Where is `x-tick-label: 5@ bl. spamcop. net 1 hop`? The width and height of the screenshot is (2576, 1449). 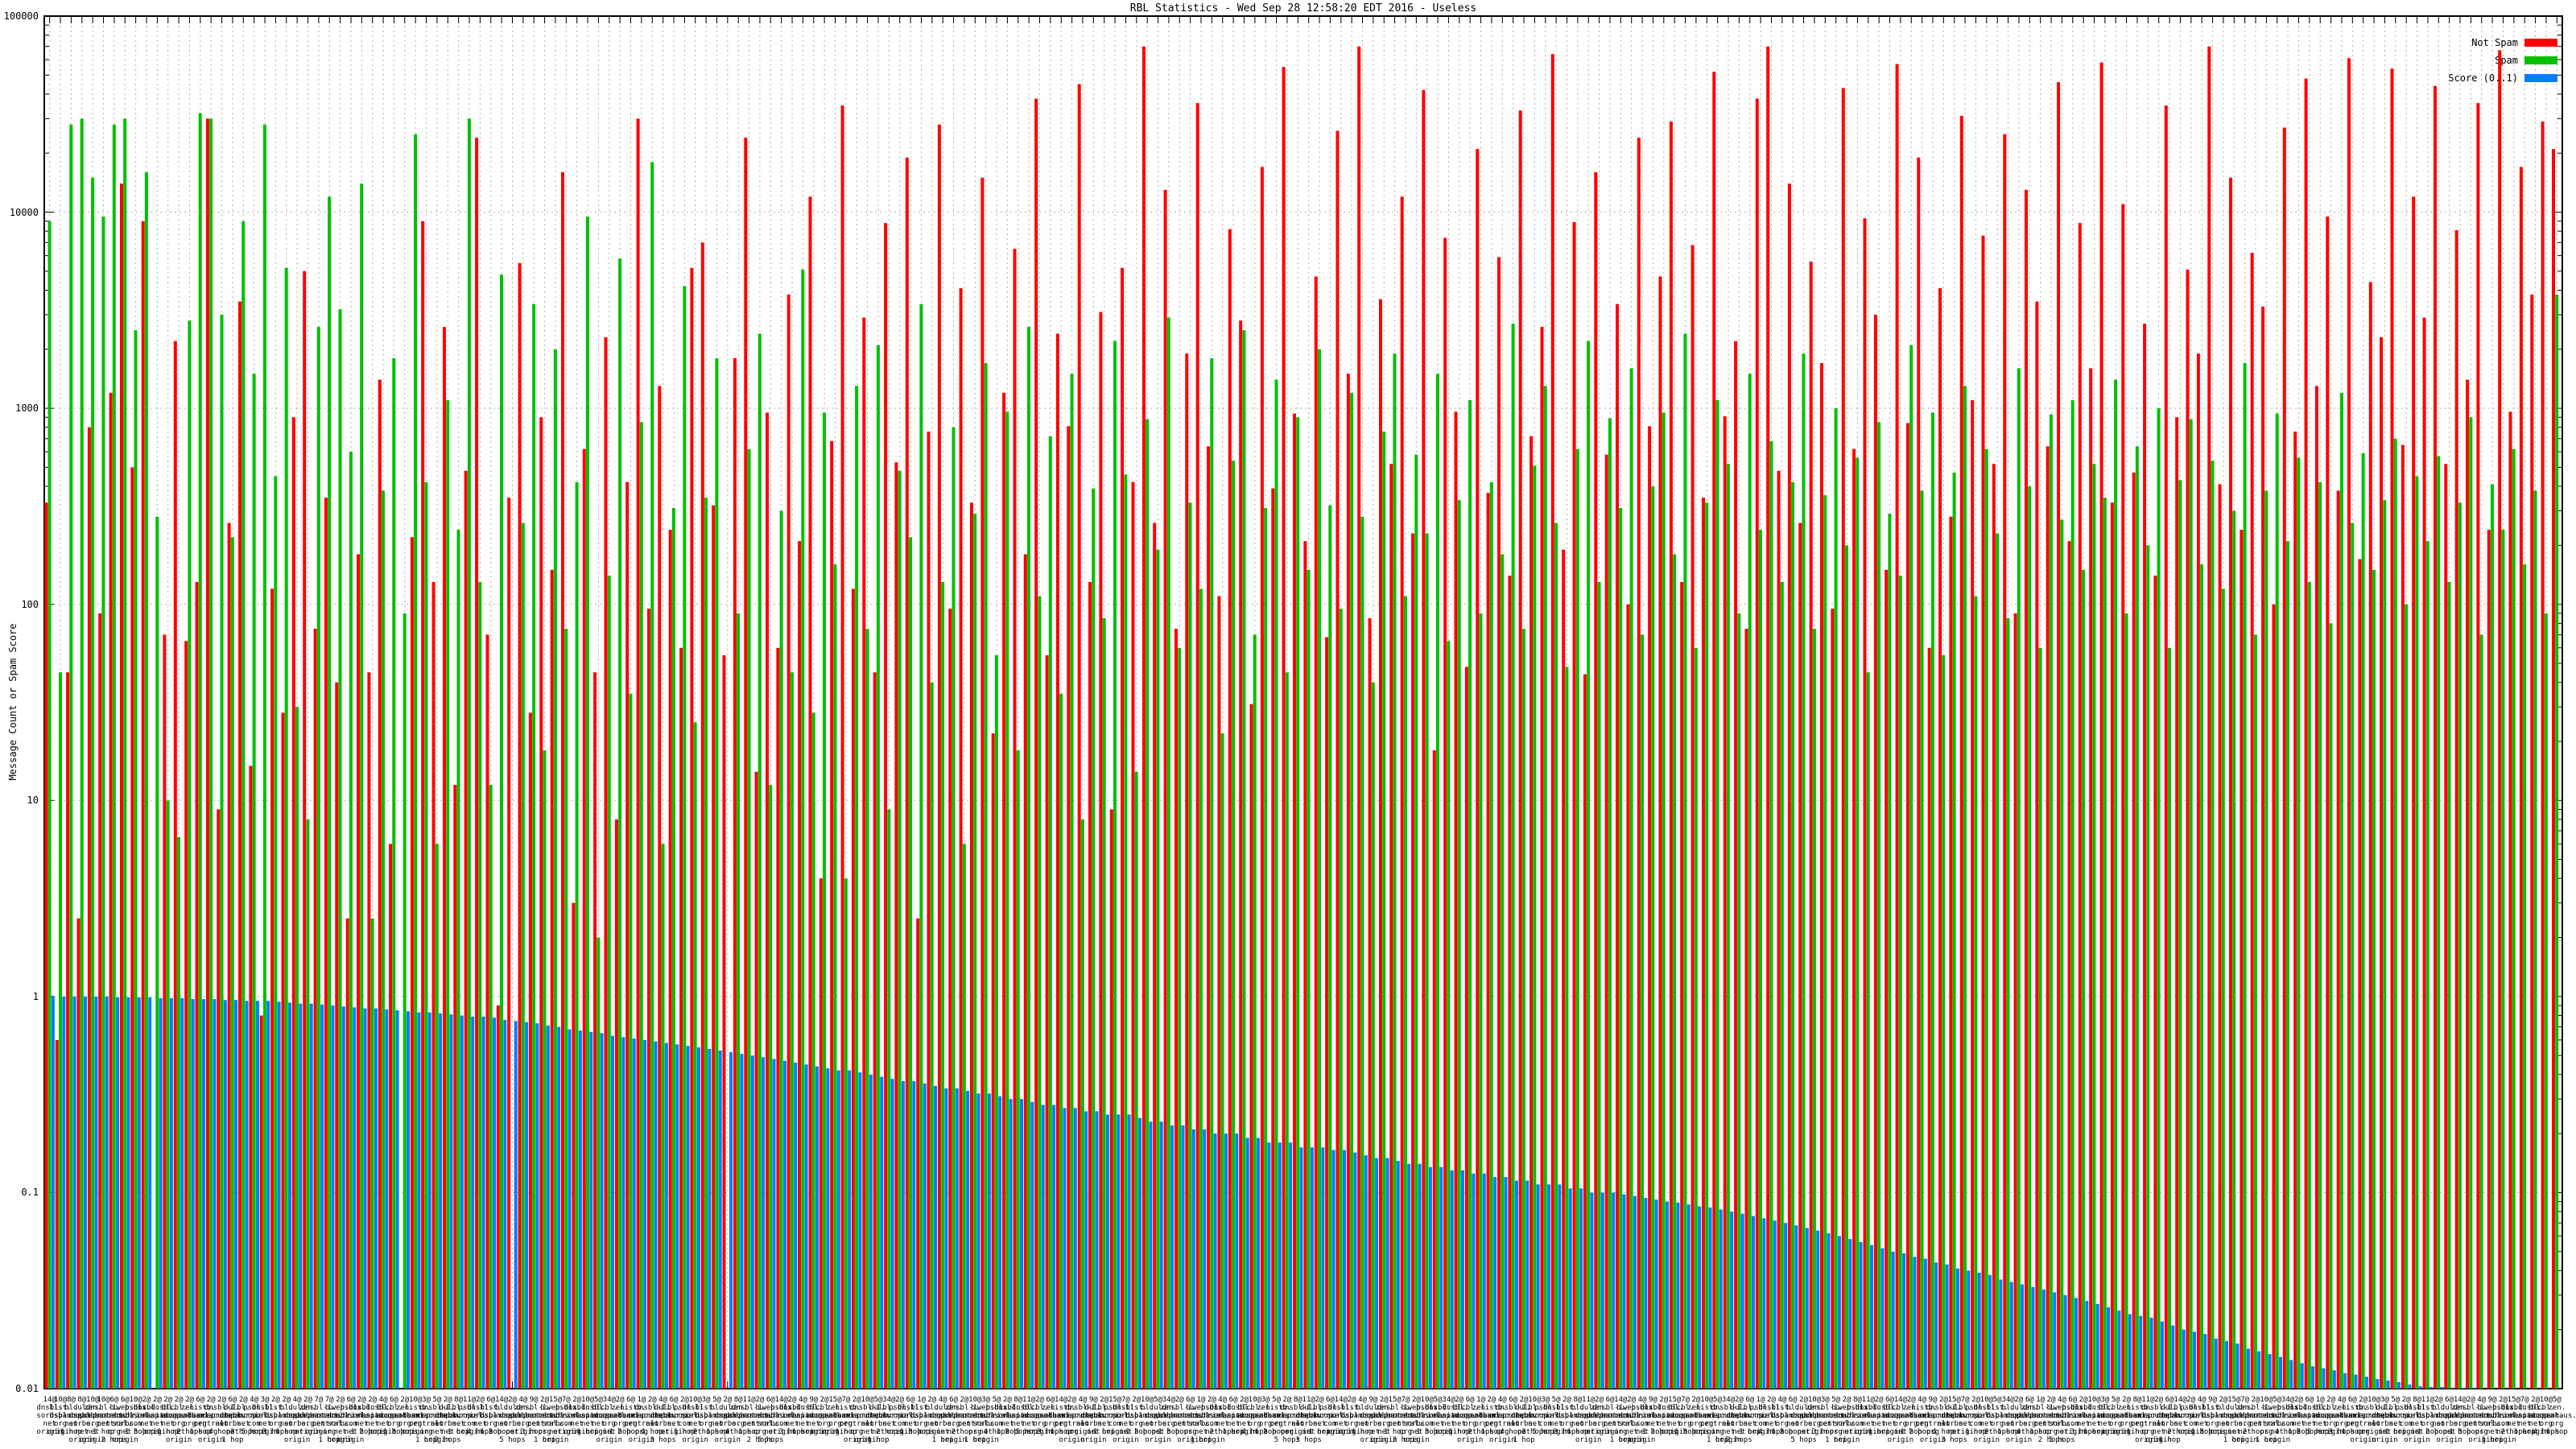
x-tick-label: 5@ bl. spamcop. net 1 hop is located at coordinates (2395, 1416).